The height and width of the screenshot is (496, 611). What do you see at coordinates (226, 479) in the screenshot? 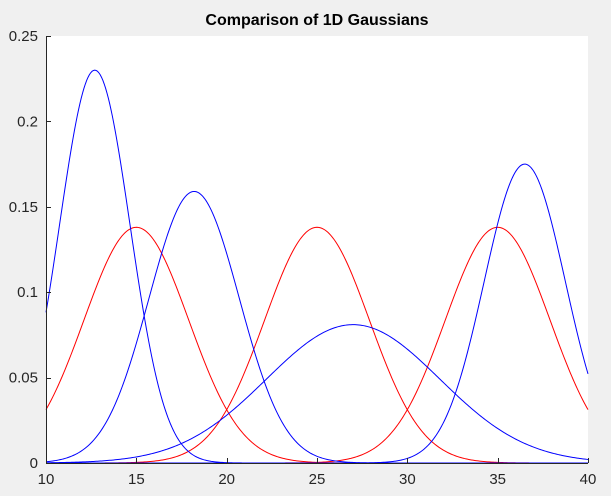
I see `x-tick-label: 20` at bounding box center [226, 479].